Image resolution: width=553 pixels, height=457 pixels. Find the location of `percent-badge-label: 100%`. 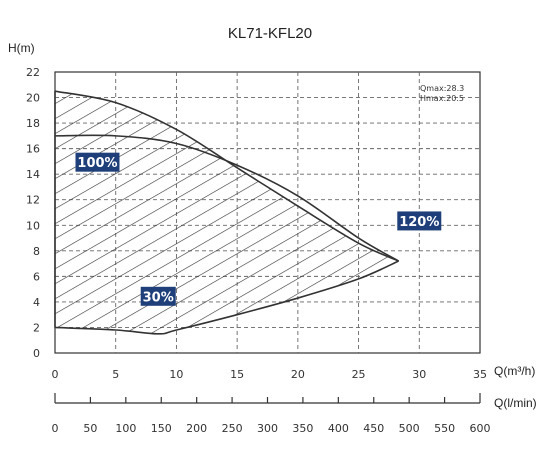

percent-badge-label: 100% is located at coordinates (97, 163).